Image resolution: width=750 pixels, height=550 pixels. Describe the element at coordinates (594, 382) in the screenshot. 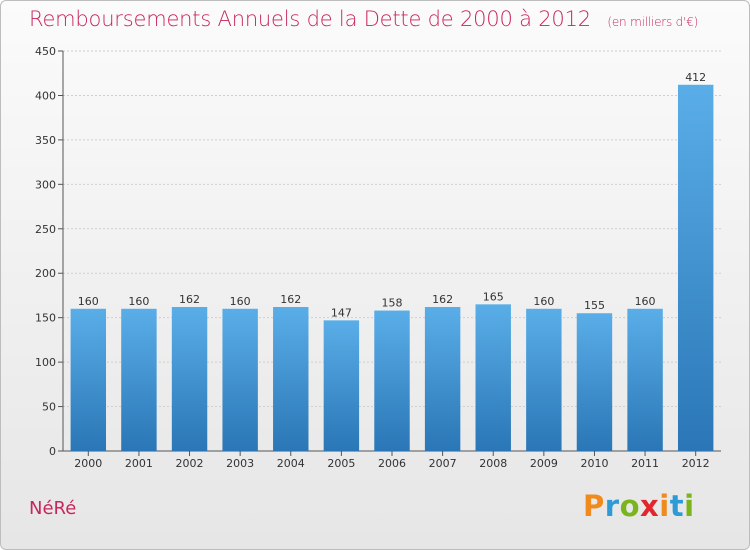

I see `bar-2010` at that location.